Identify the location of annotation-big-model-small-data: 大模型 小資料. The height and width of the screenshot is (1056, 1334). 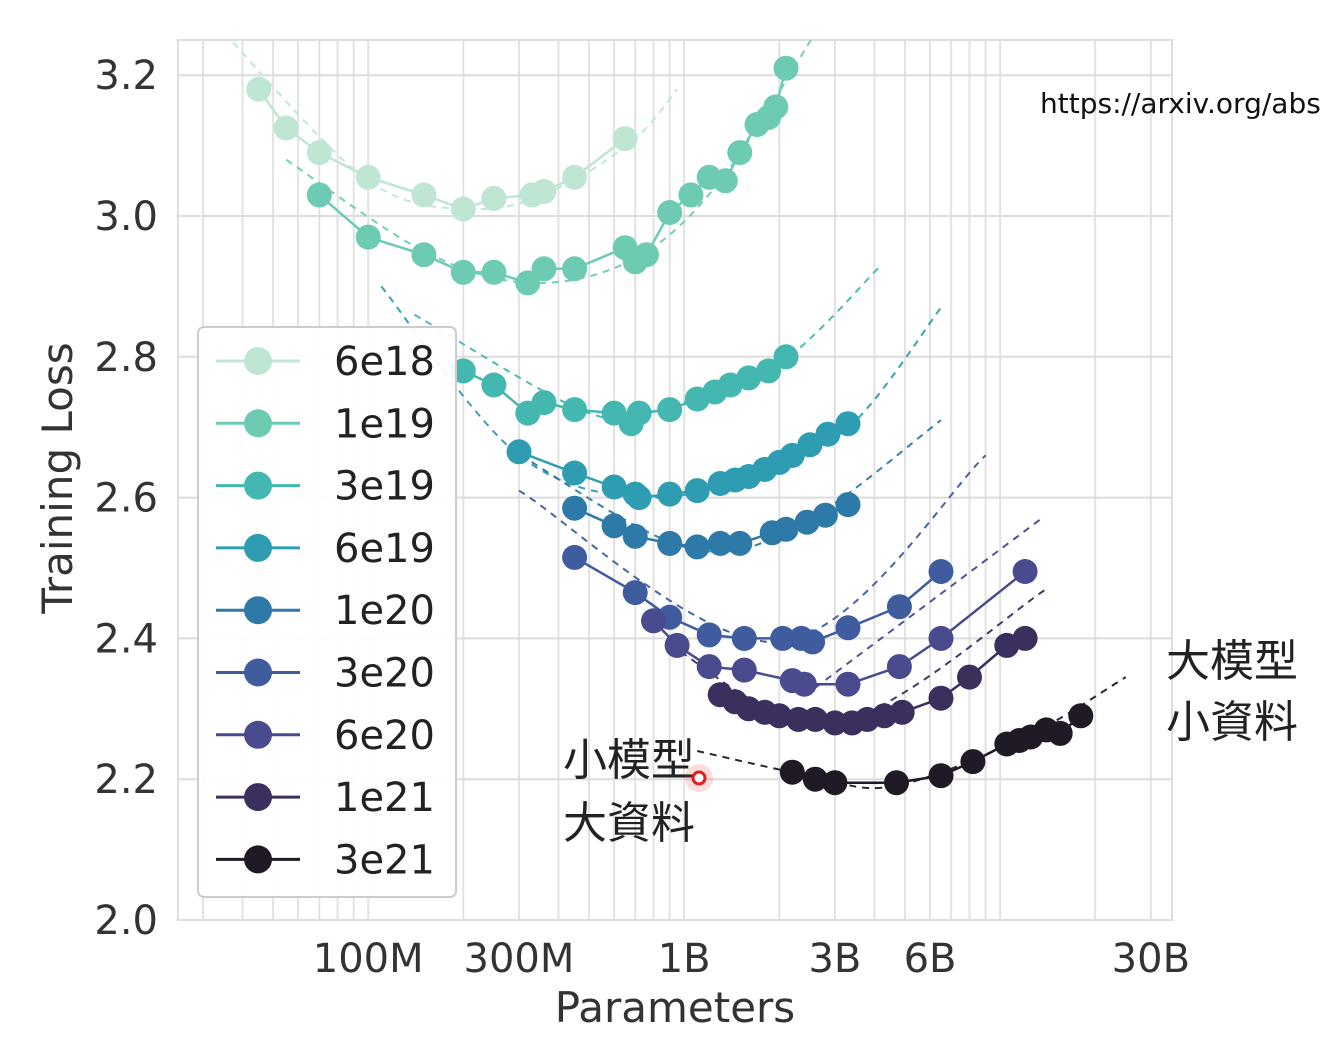
(1232, 692).